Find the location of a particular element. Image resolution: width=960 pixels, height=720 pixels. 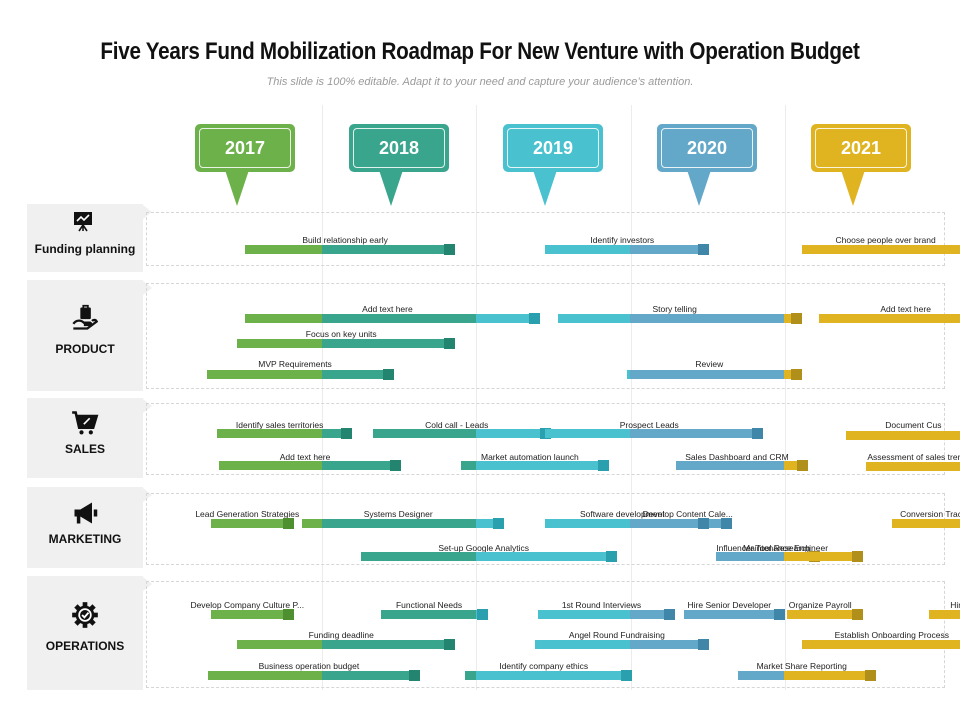

year-pin-2019: 2019 is located at coordinates (553, 165).